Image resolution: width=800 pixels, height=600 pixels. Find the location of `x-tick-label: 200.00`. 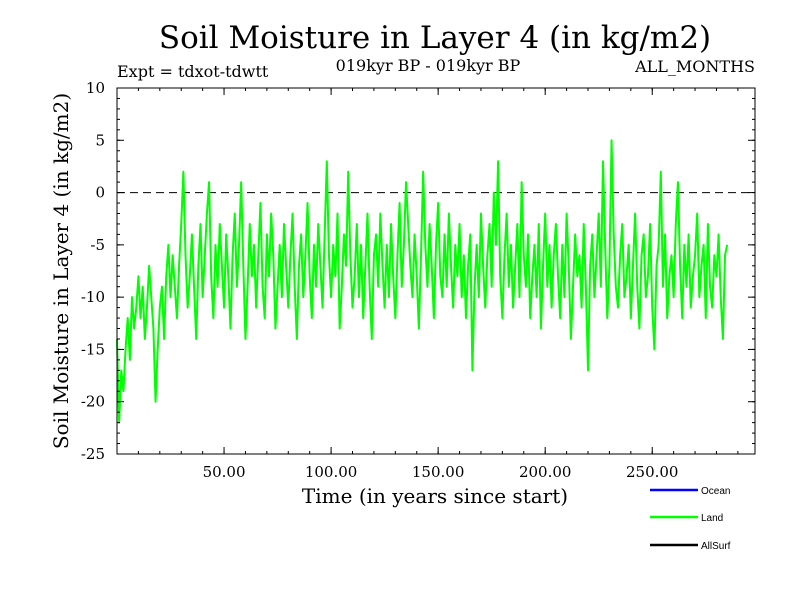

x-tick-label: 200.00 is located at coordinates (545, 472).